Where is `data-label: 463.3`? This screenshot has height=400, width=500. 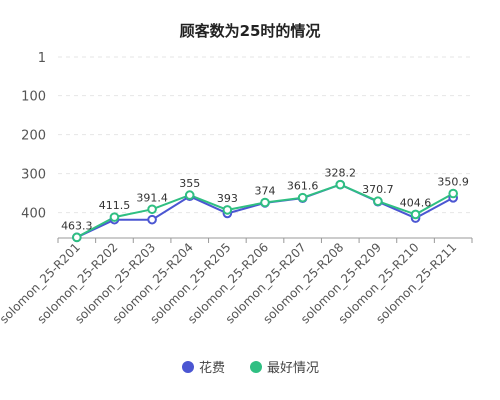
data-label: 463.3 is located at coordinates (77, 225).